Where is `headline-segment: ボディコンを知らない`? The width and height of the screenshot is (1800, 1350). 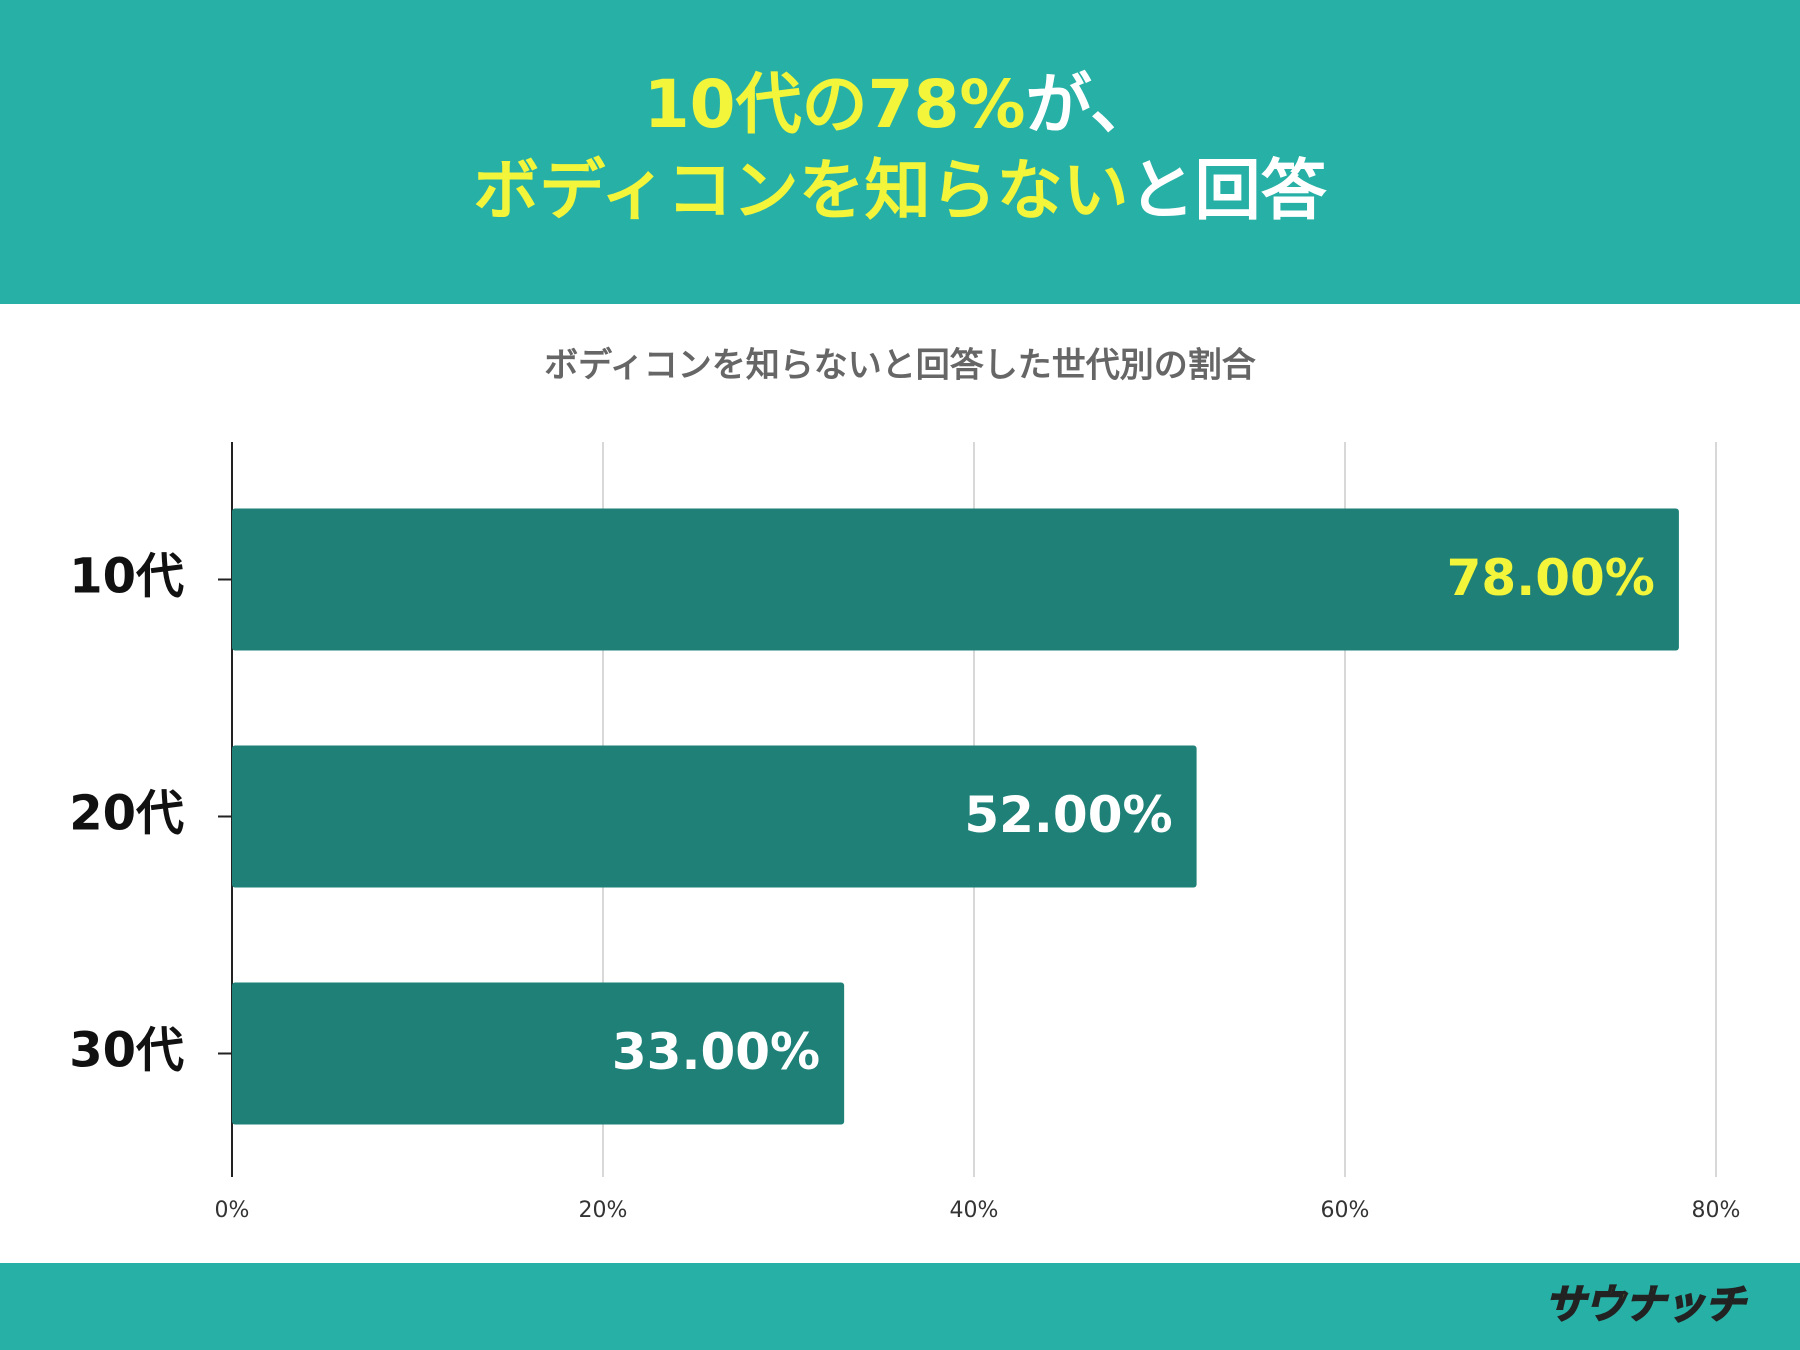 headline-segment: ボディコンを知らない is located at coordinates (800, 190).